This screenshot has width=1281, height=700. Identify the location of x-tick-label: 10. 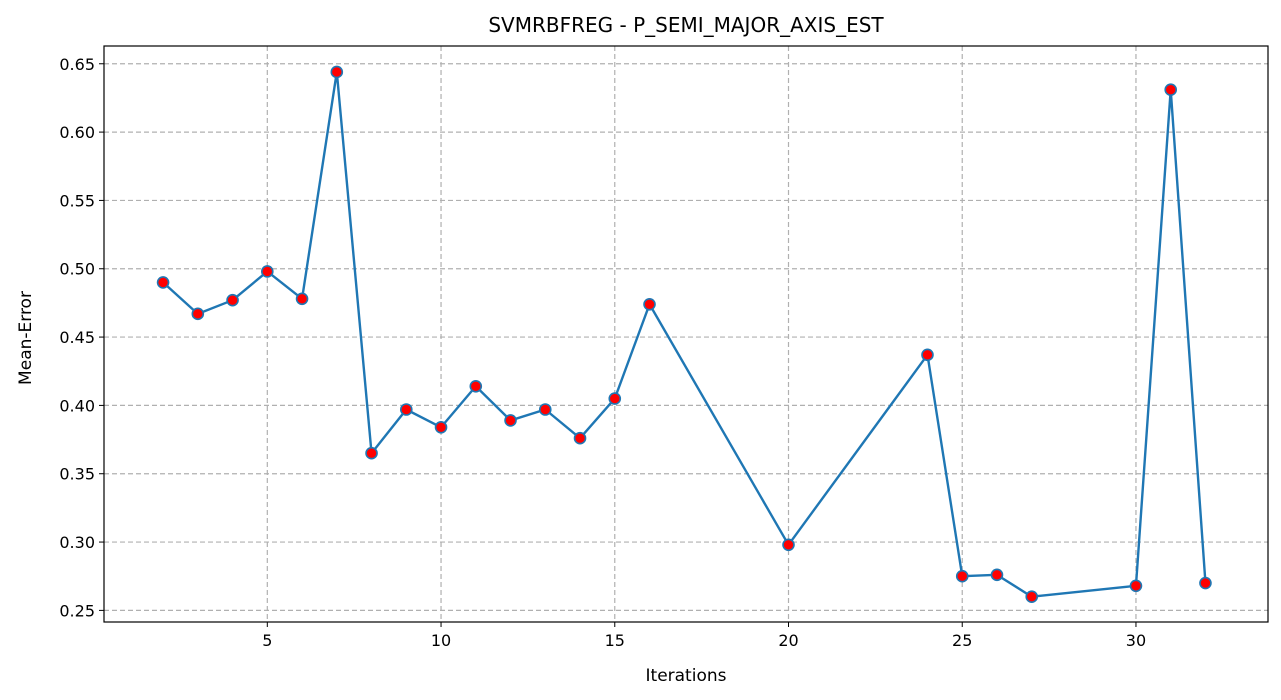
(441, 640).